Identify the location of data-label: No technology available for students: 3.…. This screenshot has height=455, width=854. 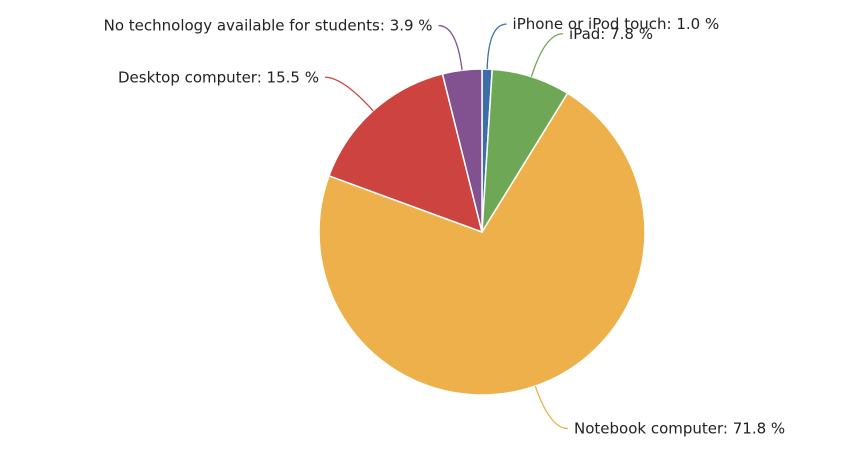
(268, 25).